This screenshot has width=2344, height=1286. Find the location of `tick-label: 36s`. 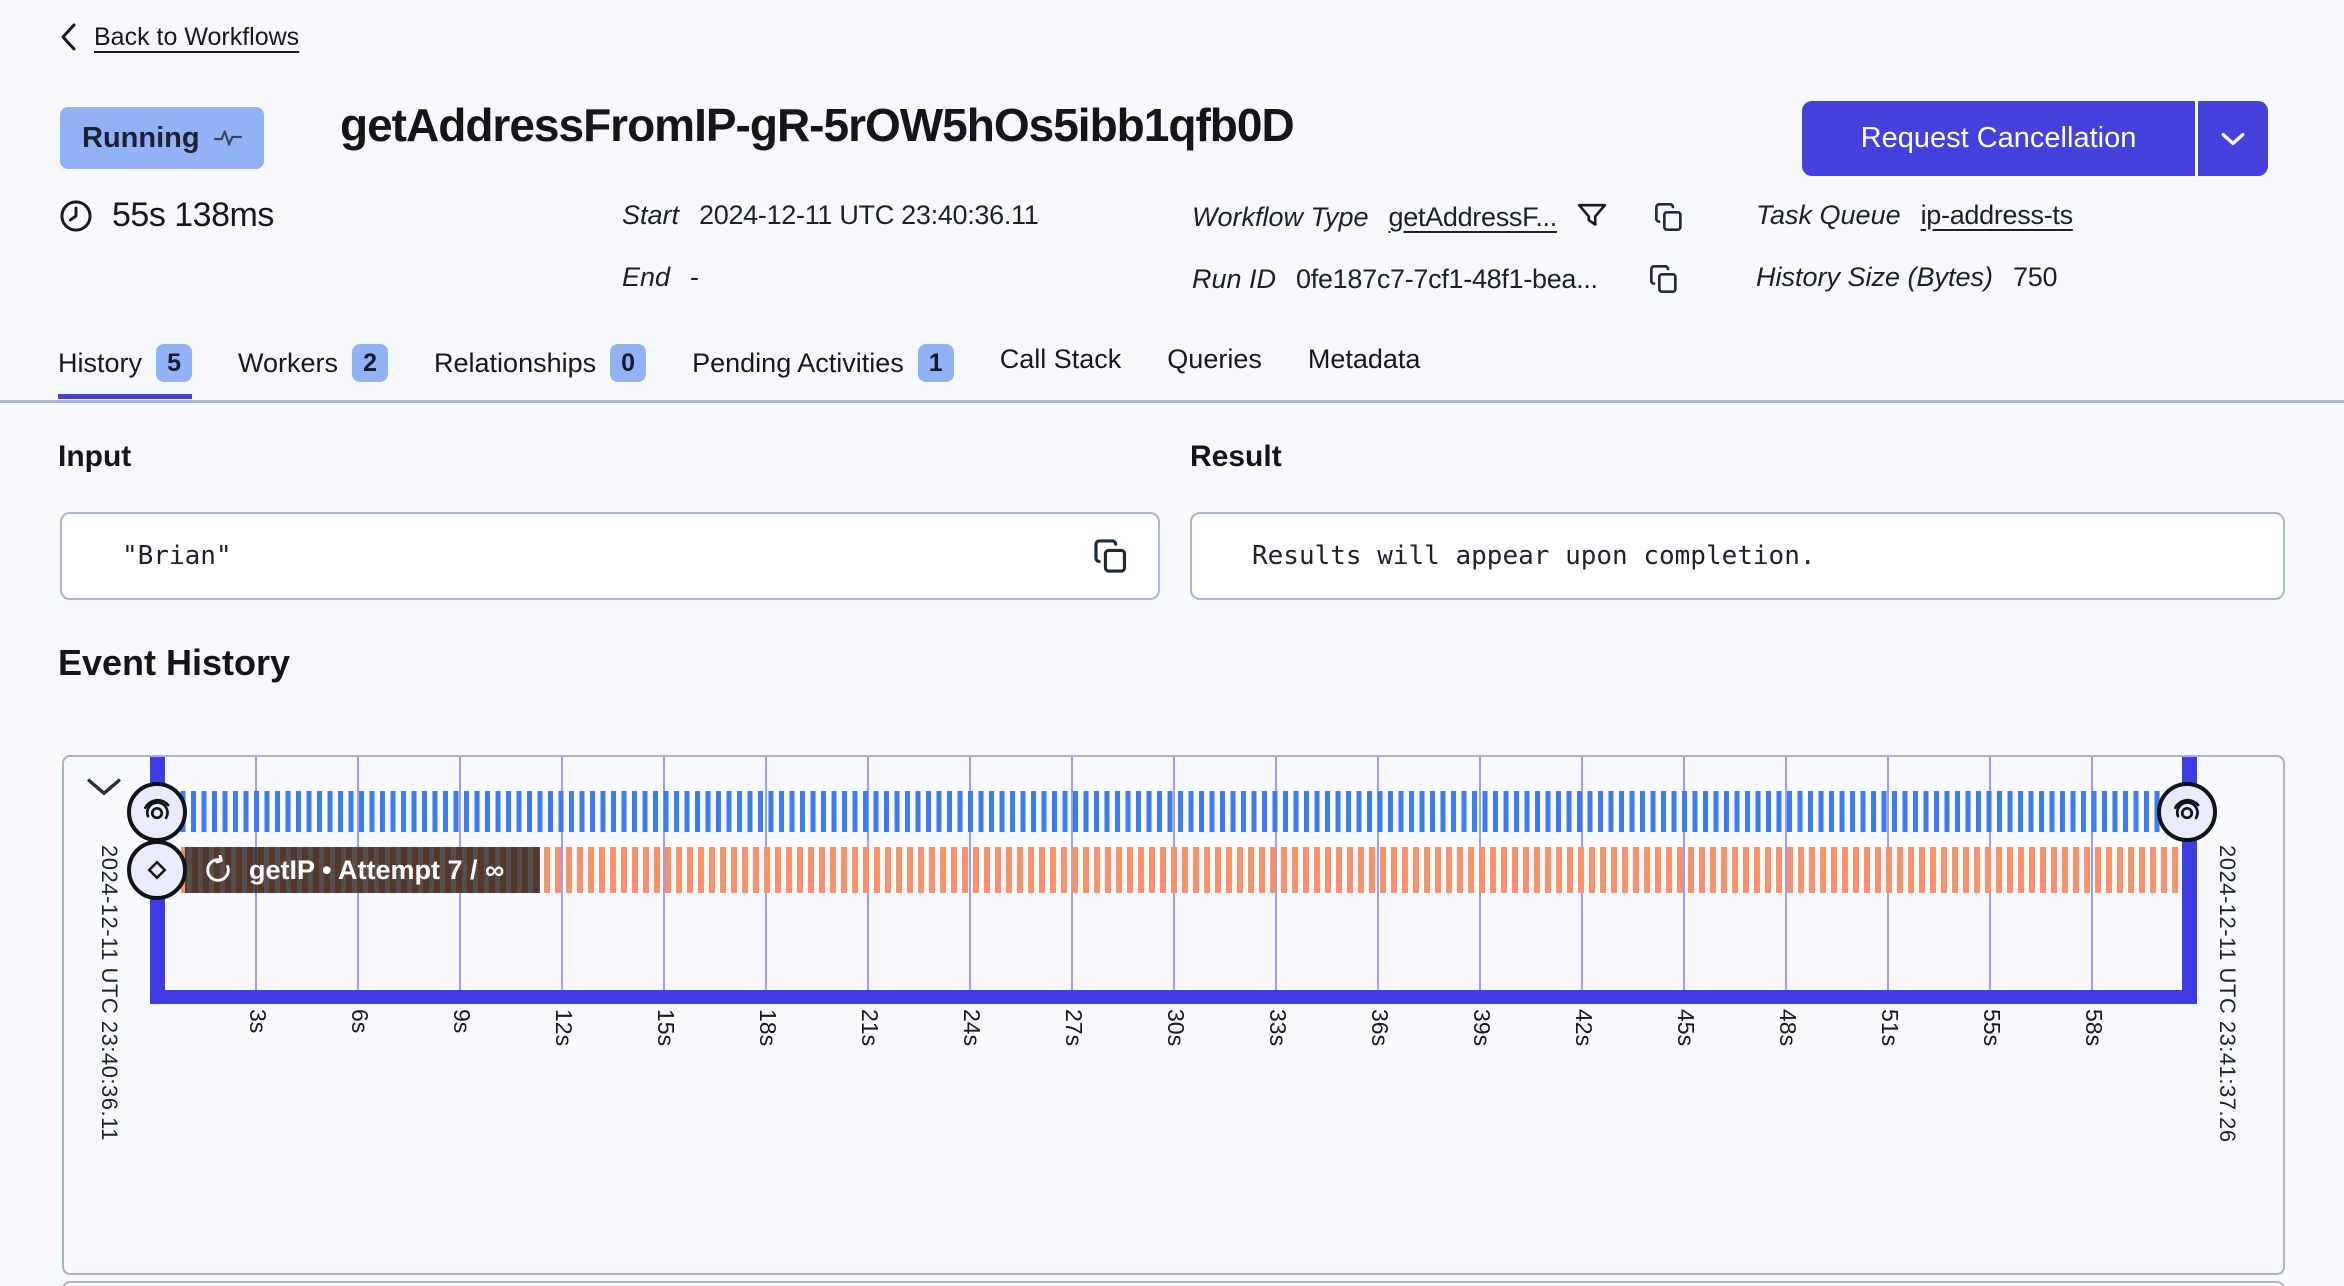

tick-label: 36s is located at coordinates (1380, 1028).